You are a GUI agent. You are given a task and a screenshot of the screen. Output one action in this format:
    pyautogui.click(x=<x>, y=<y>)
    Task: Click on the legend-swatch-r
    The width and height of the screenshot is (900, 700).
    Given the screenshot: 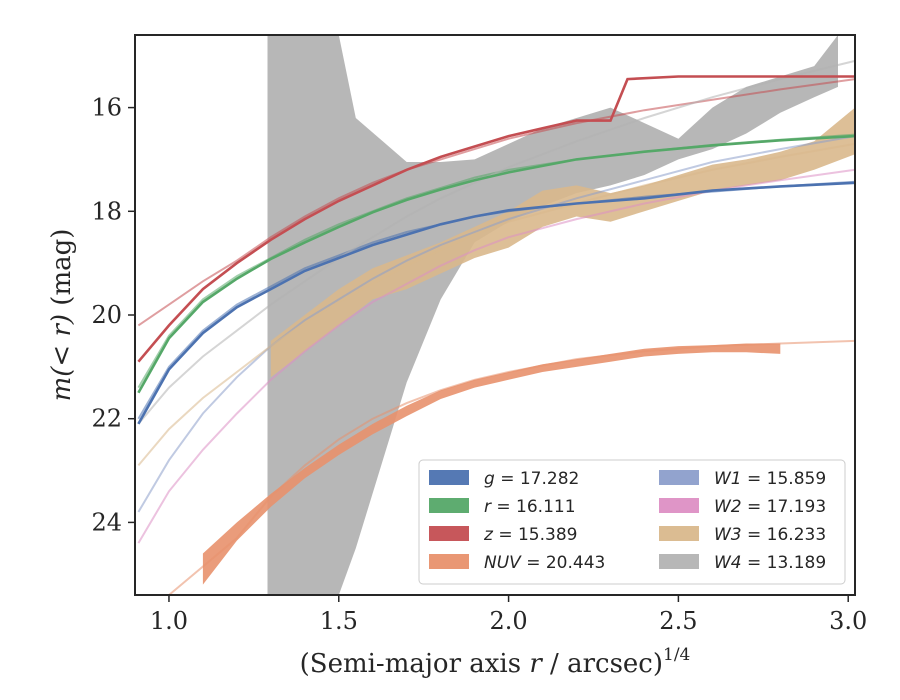 What is the action you would take?
    pyautogui.click(x=449, y=505)
    